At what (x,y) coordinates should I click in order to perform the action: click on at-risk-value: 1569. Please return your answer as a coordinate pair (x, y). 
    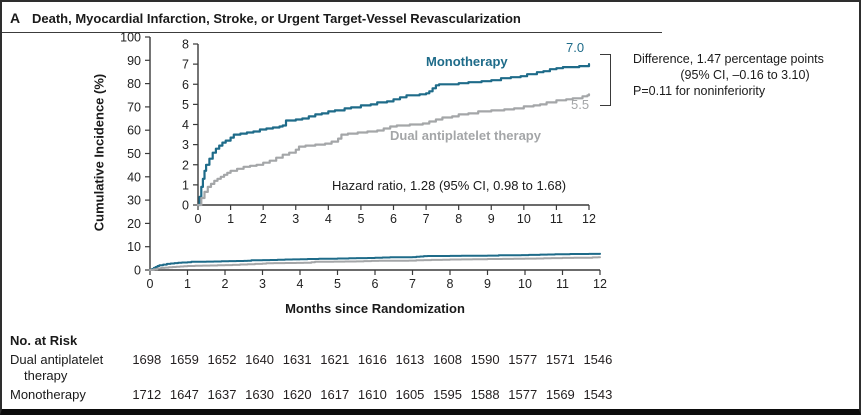
    Looking at the image, I should click on (560, 394).